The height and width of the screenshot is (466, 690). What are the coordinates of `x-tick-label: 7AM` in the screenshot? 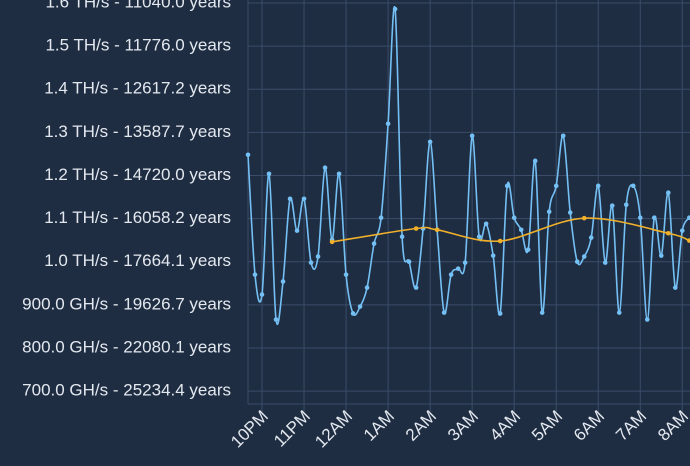 It's located at (631, 426).